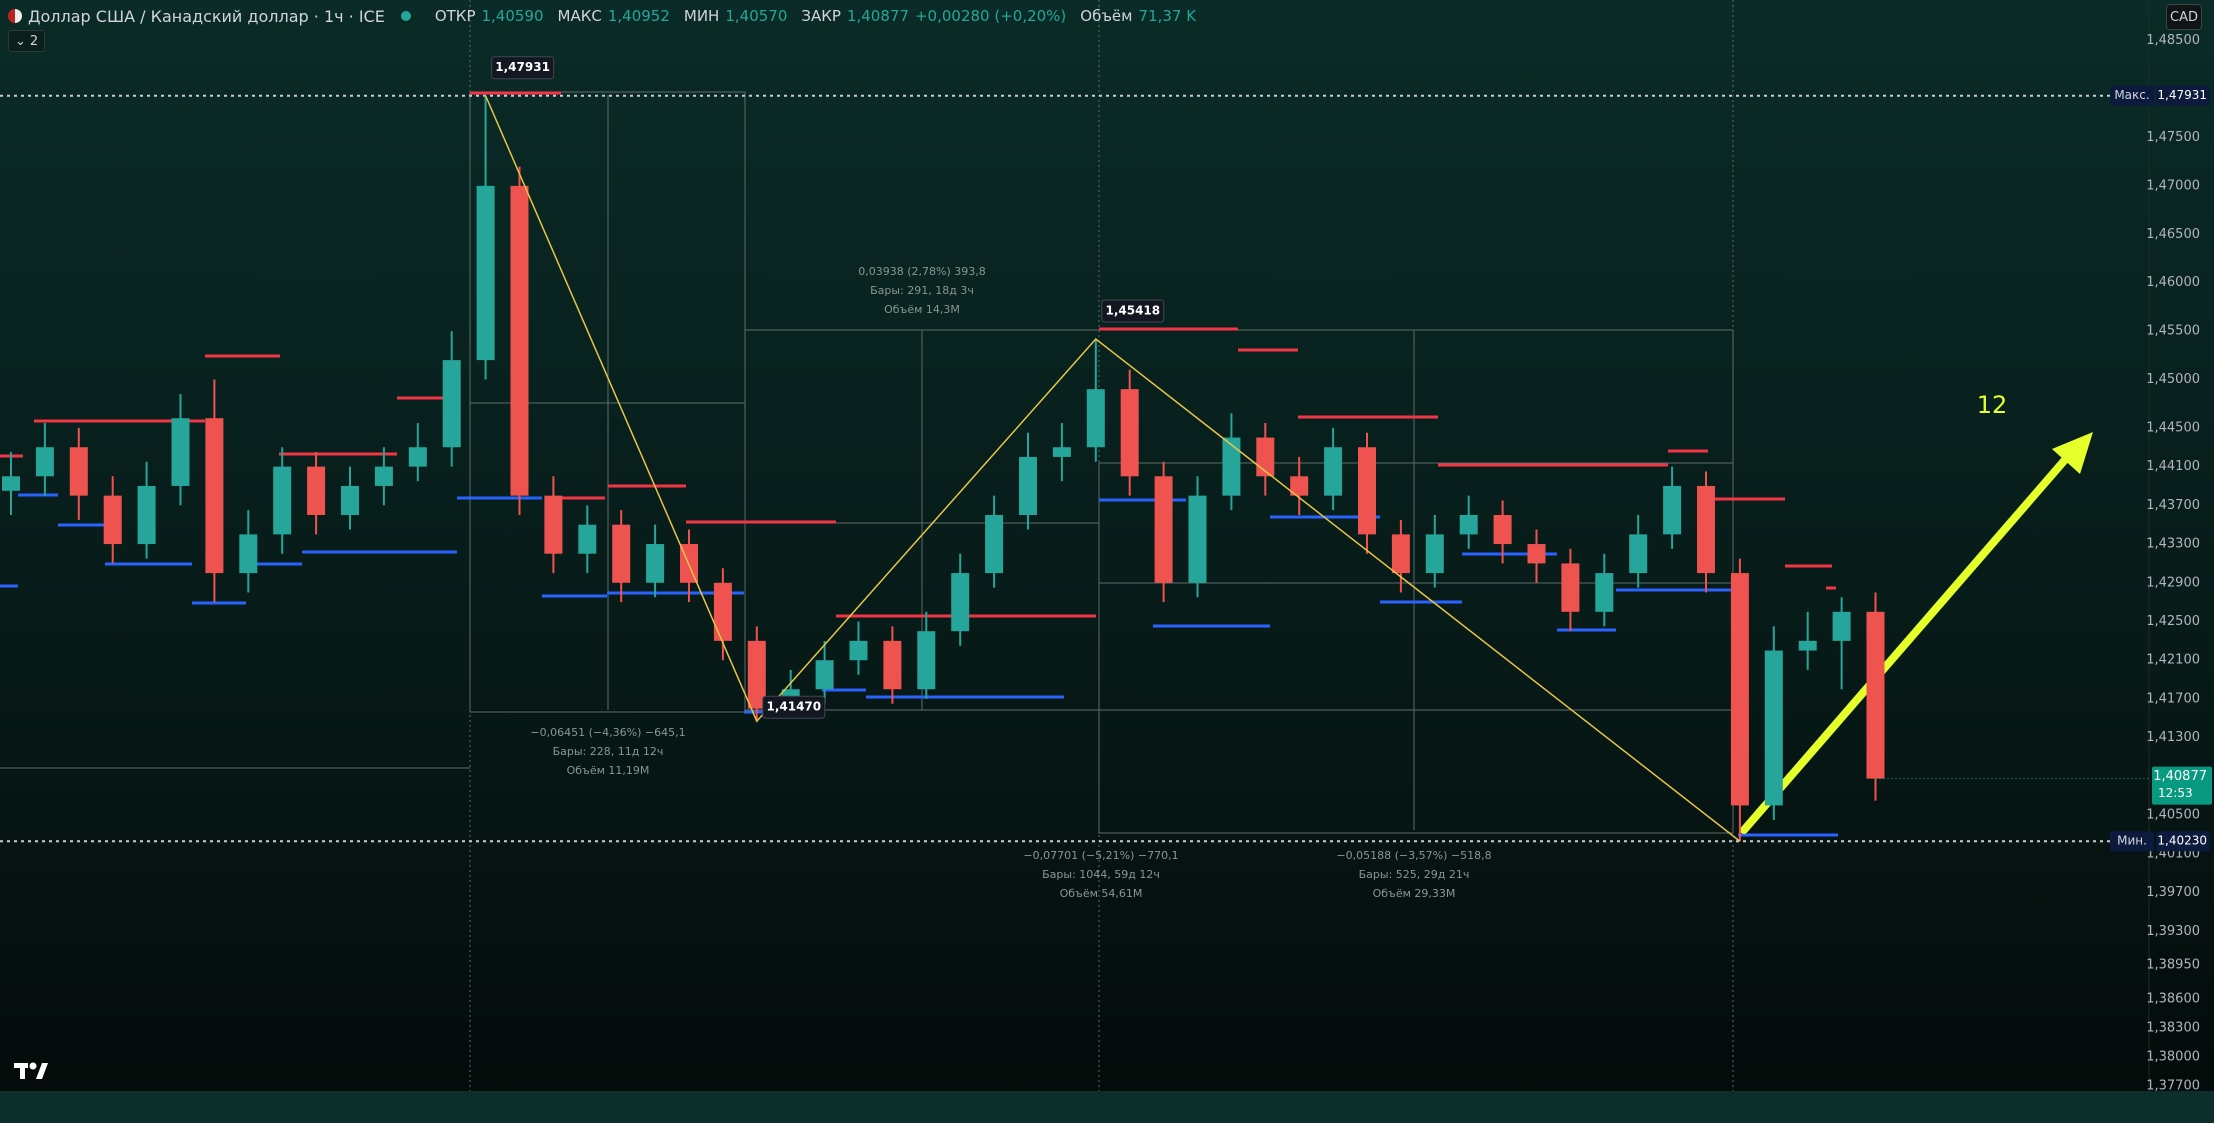 The image size is (2214, 1123). What do you see at coordinates (2131, 95) in the screenshot?
I see `marker-title: Макс.` at bounding box center [2131, 95].